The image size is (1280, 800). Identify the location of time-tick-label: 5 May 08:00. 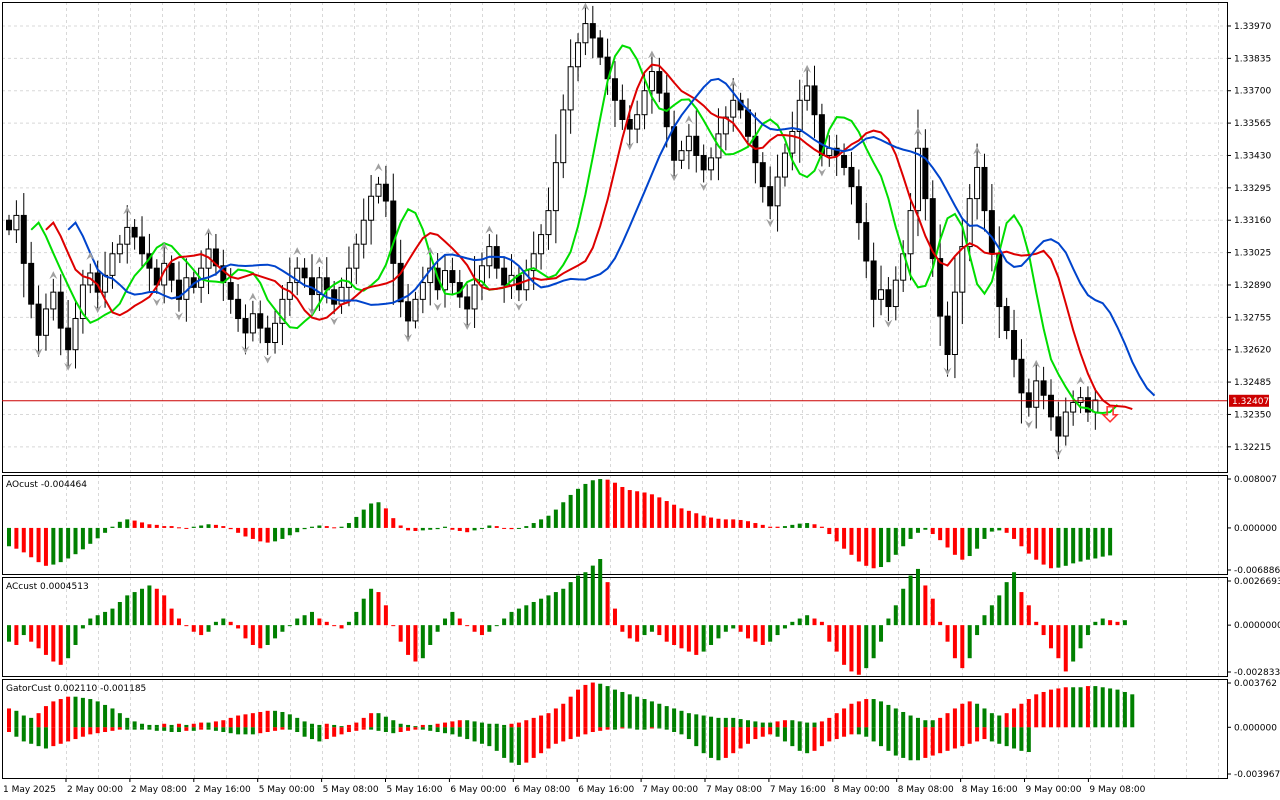
(351, 790).